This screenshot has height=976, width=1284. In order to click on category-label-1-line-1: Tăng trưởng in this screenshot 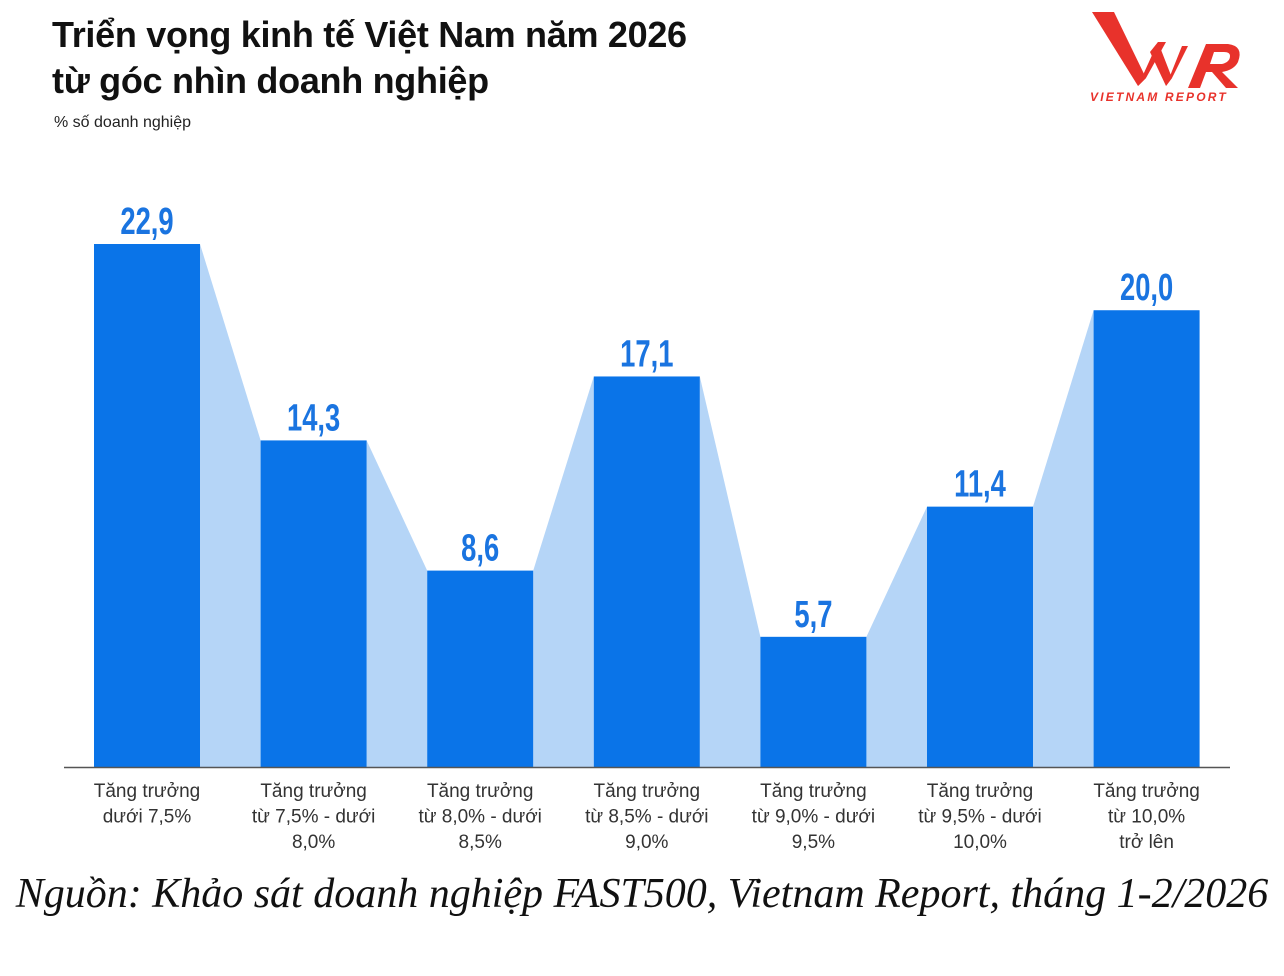, I will do `click(147, 791)`.